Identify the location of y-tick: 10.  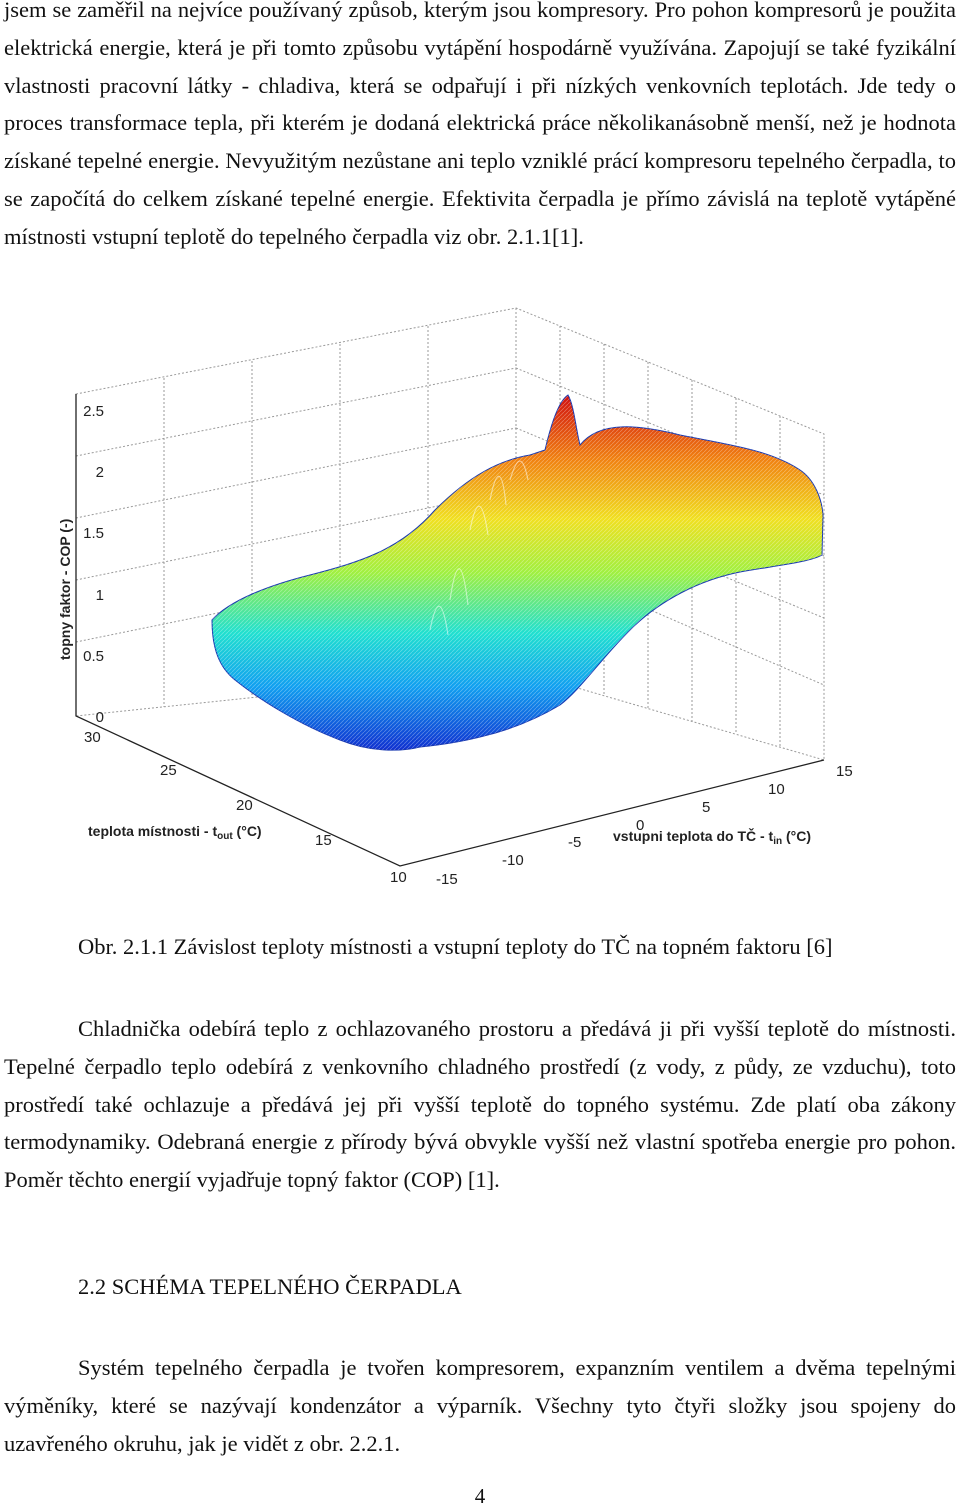
(398, 877).